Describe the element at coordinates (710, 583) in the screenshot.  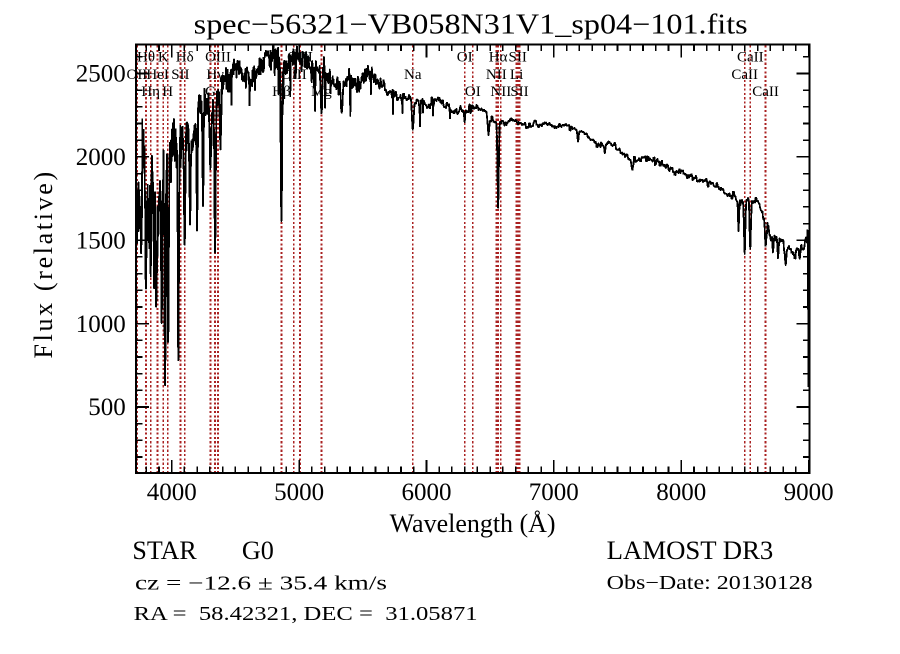
I see `svg-text: Obs−Date: 20130128` at that location.